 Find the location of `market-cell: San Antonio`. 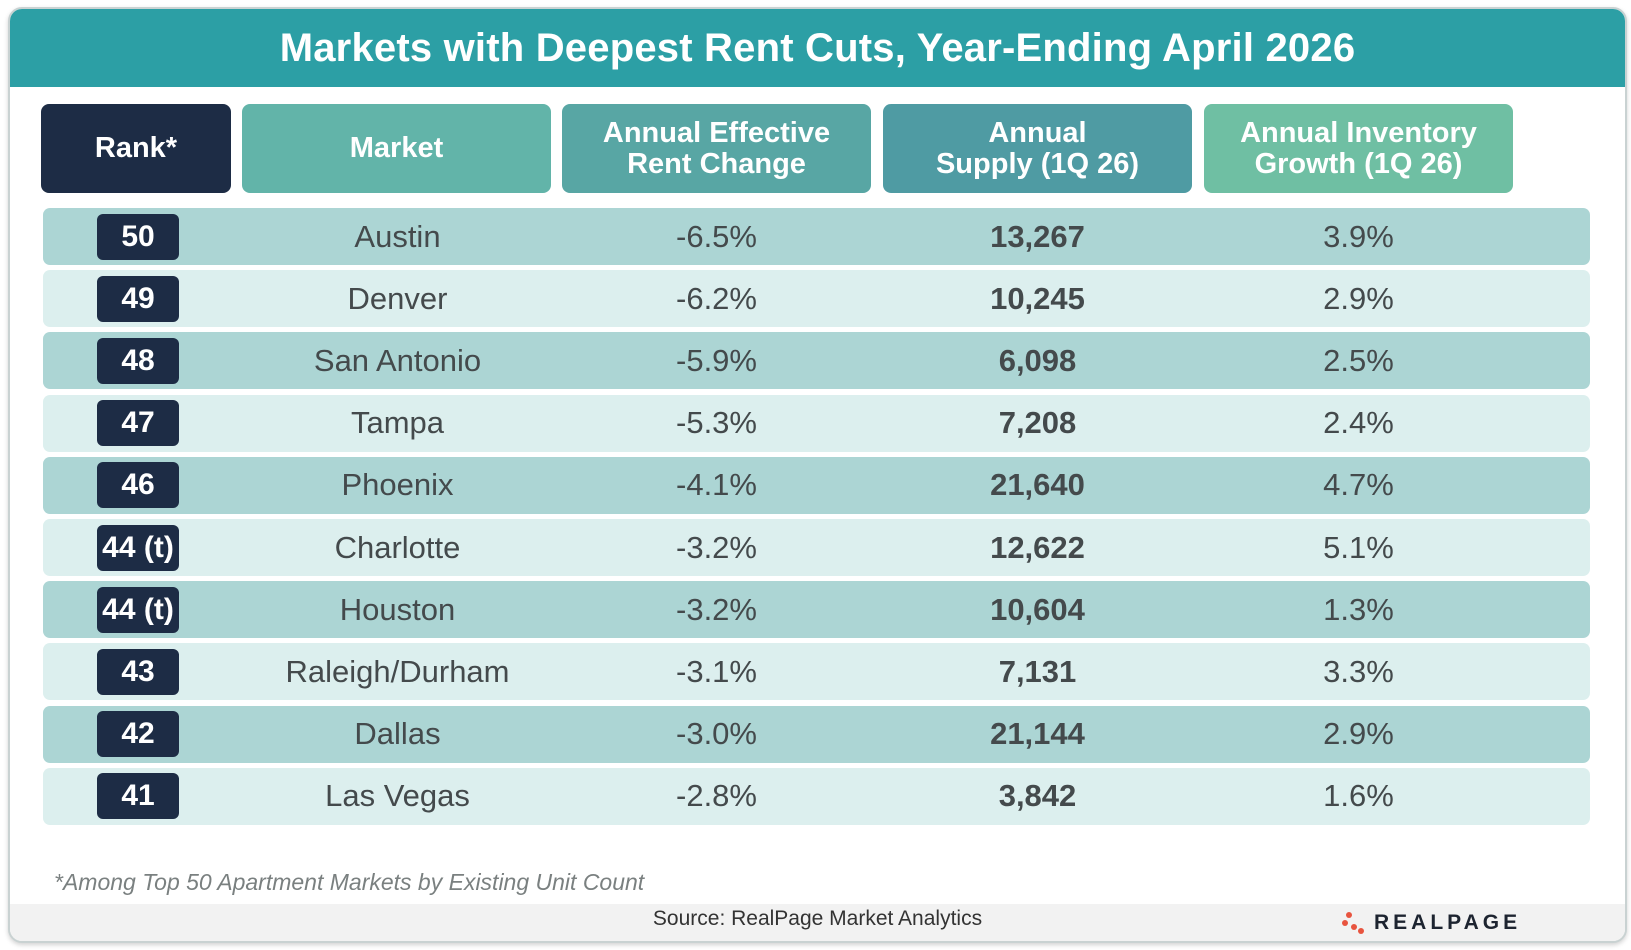

market-cell: San Antonio is located at coordinates (397, 360).